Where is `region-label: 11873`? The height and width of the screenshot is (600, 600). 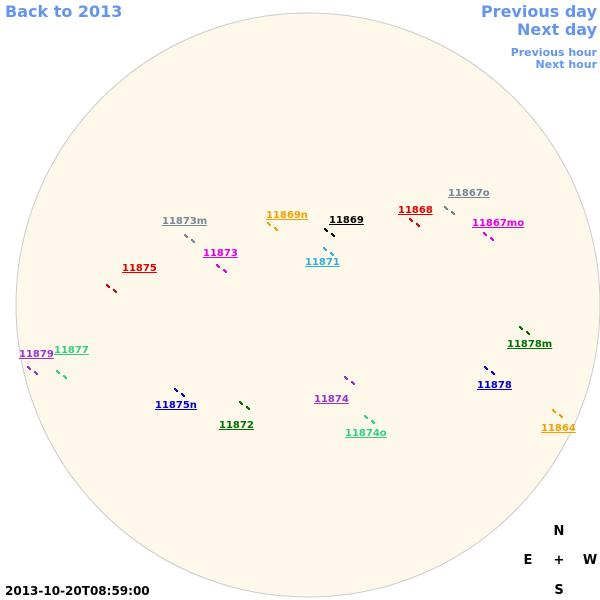 region-label: 11873 is located at coordinates (220, 253).